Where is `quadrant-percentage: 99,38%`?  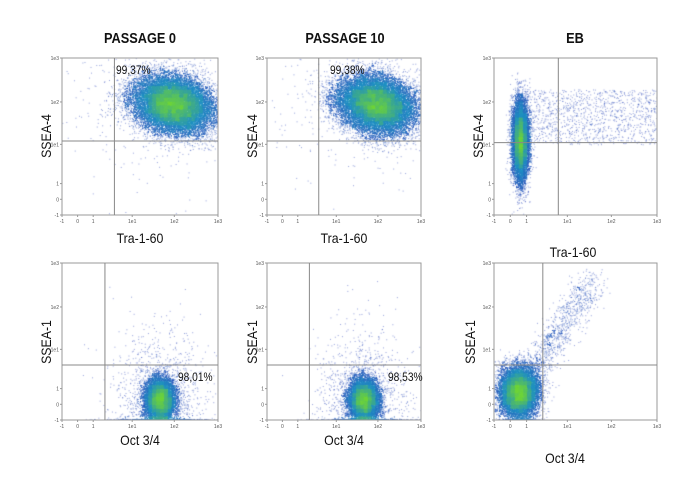 quadrant-percentage: 99,38% is located at coordinates (347, 70).